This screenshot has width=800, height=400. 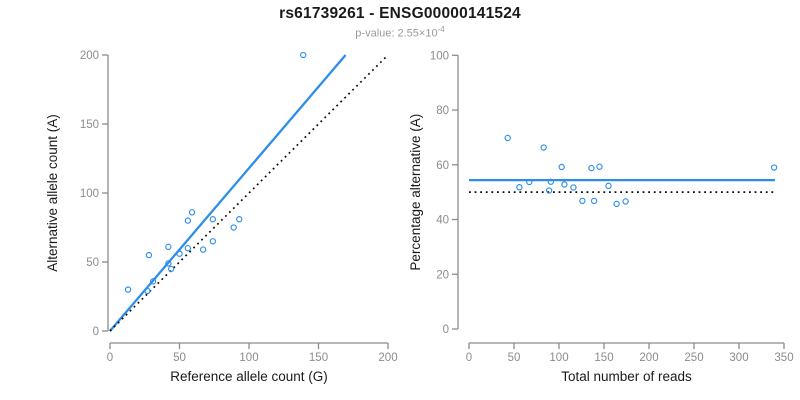 What do you see at coordinates (442, 111) in the screenshot?
I see `y-tick-label: 80` at bounding box center [442, 111].